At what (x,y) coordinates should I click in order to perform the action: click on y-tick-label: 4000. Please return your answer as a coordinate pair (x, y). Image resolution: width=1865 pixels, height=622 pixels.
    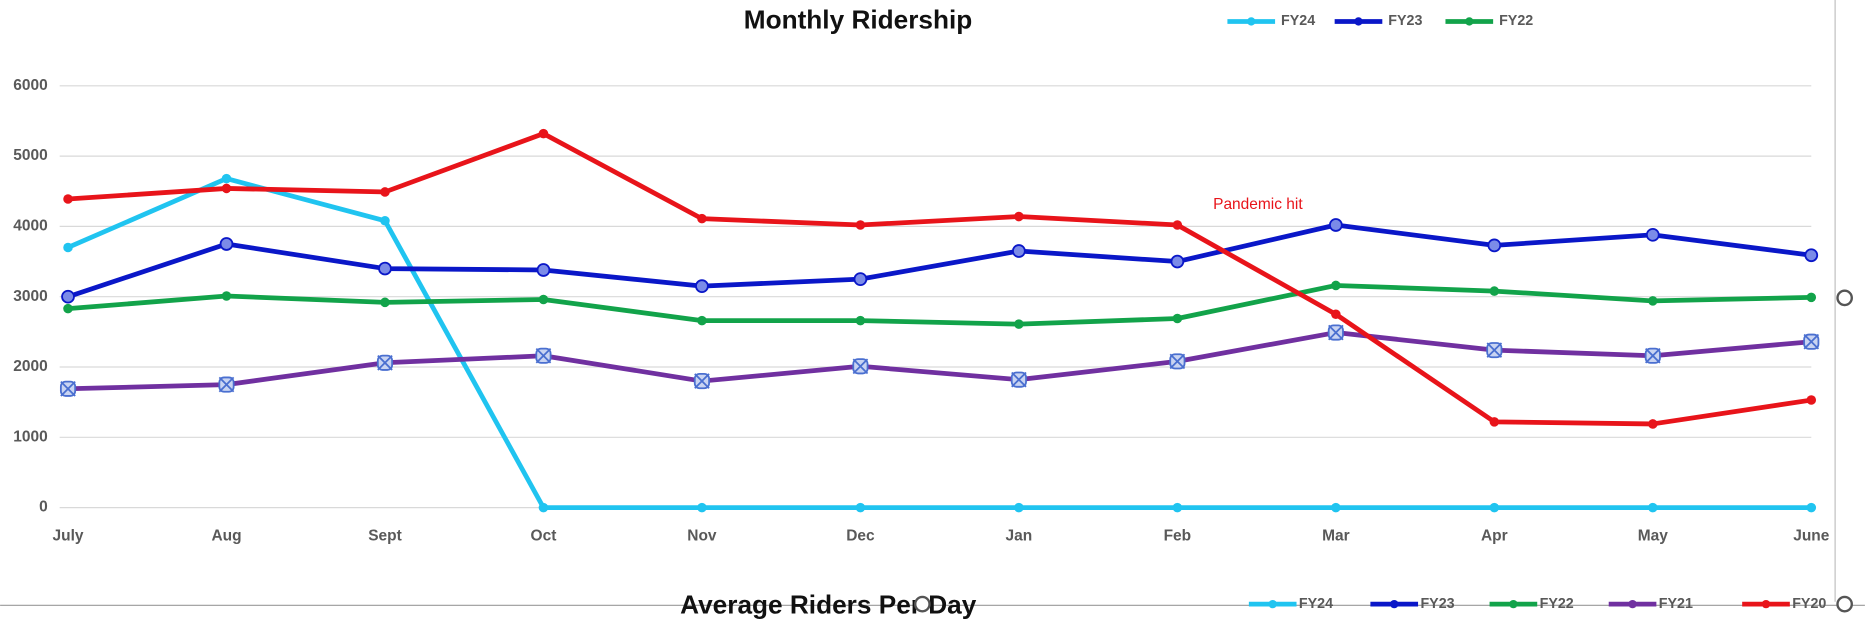
    Looking at the image, I should click on (30, 225).